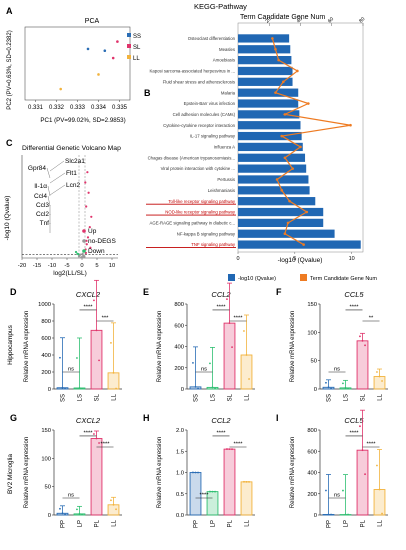 This screenshot has width=406, height=550. What do you see at coordinates (120, 108) in the screenshot?
I see `pca-xtick-label: 0.335` at bounding box center [120, 108].